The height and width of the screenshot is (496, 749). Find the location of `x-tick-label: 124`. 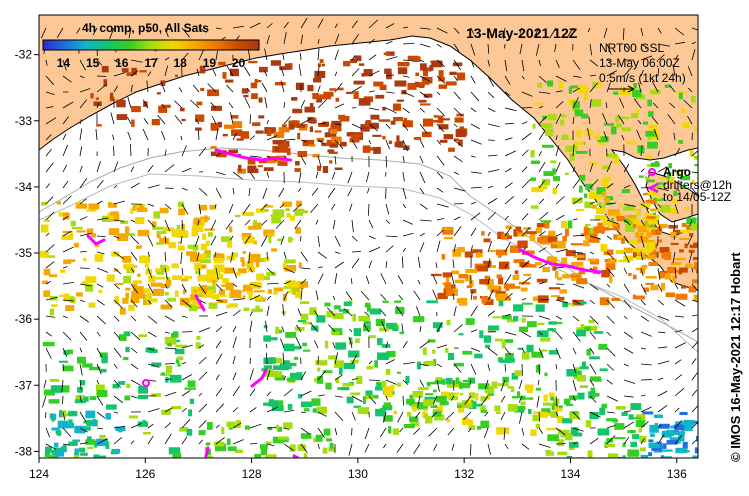

x-tick-label: 124 is located at coordinates (39, 474).